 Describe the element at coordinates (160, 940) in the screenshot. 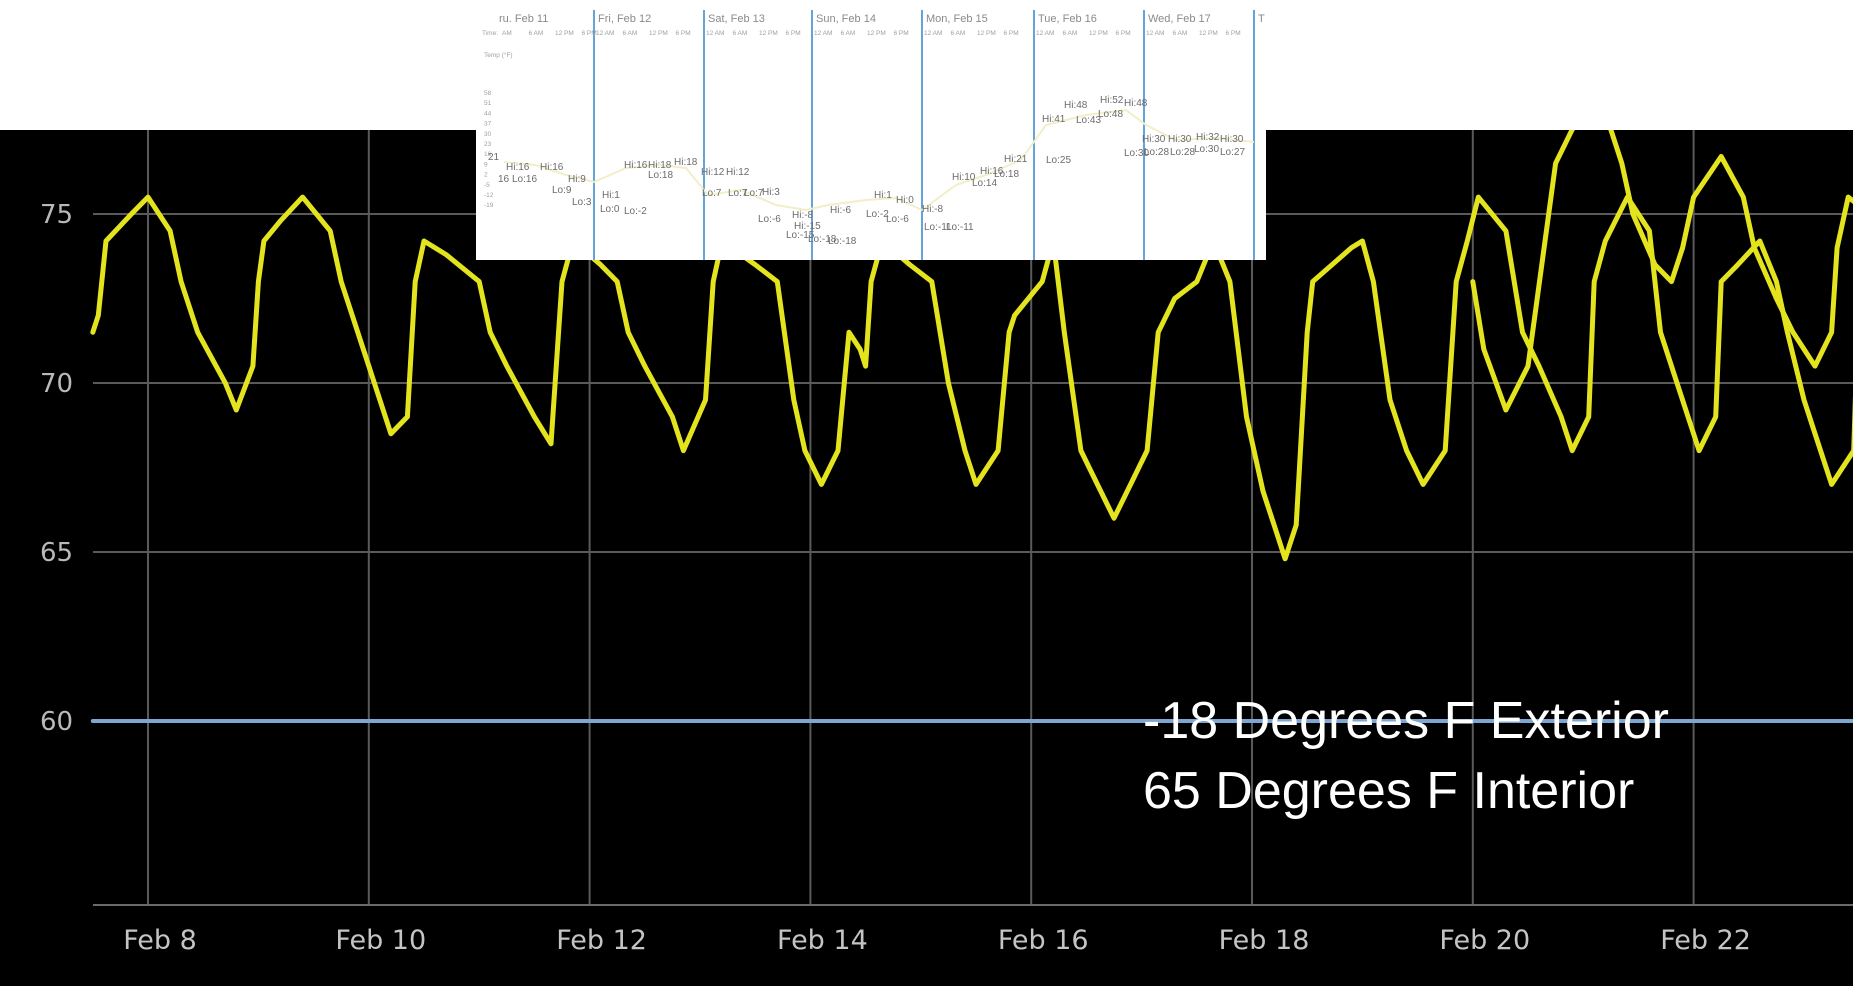

I see `x-tick-label: Feb 8` at that location.